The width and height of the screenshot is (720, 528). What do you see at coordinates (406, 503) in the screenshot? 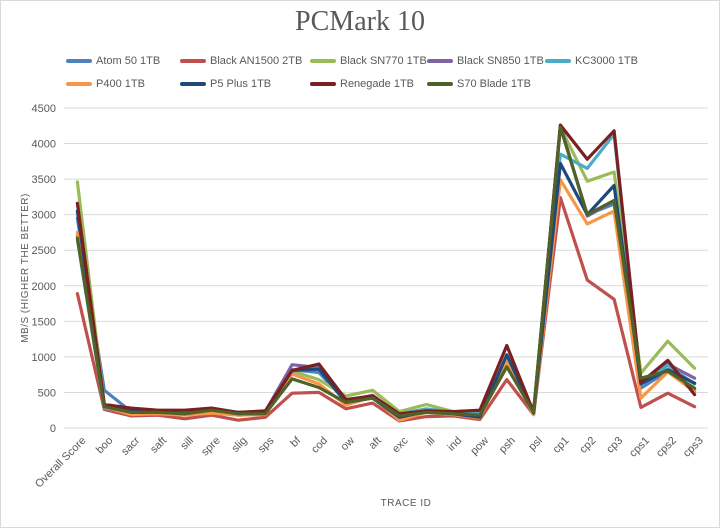
I see `x-axis-title: TRACE ID` at bounding box center [406, 503].